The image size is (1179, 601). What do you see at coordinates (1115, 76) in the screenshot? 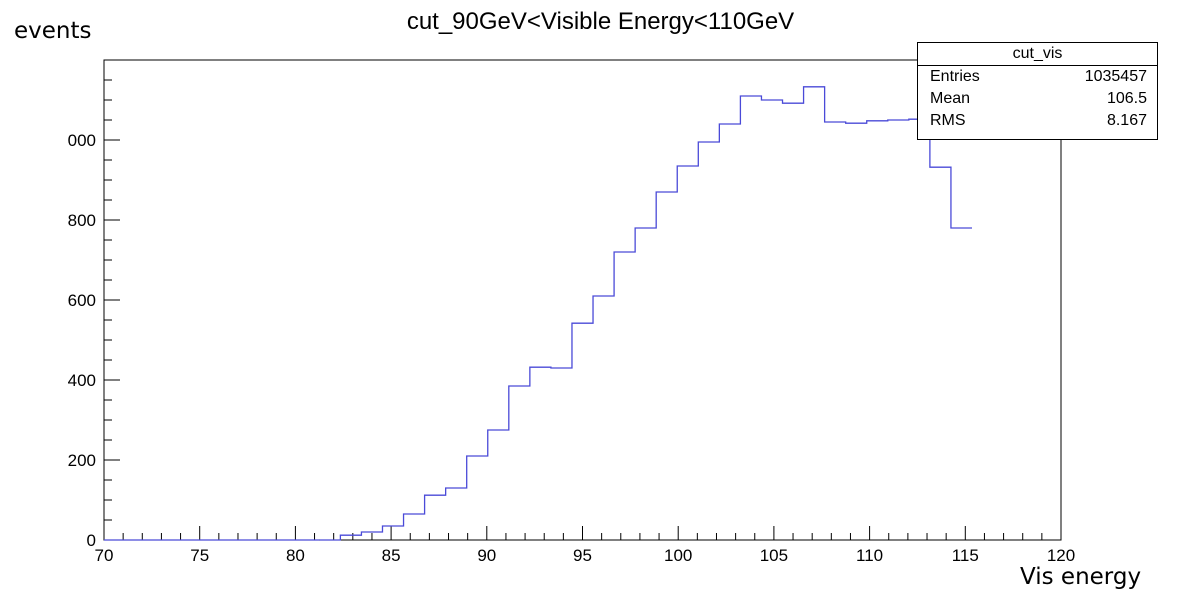
I see `stats-value: 1035457` at bounding box center [1115, 76].